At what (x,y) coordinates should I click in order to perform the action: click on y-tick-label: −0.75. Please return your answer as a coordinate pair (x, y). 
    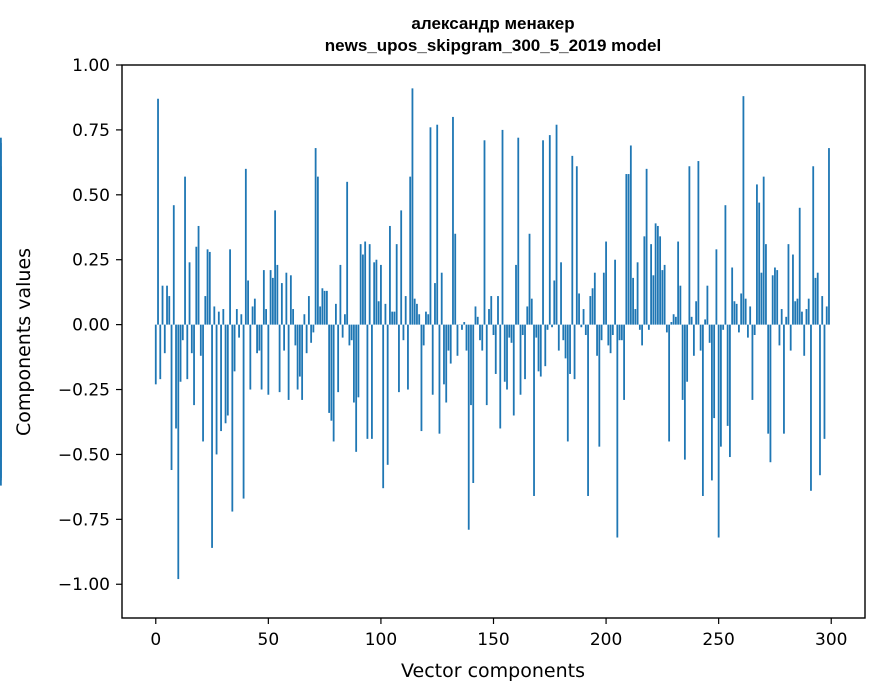
    Looking at the image, I should click on (84, 520).